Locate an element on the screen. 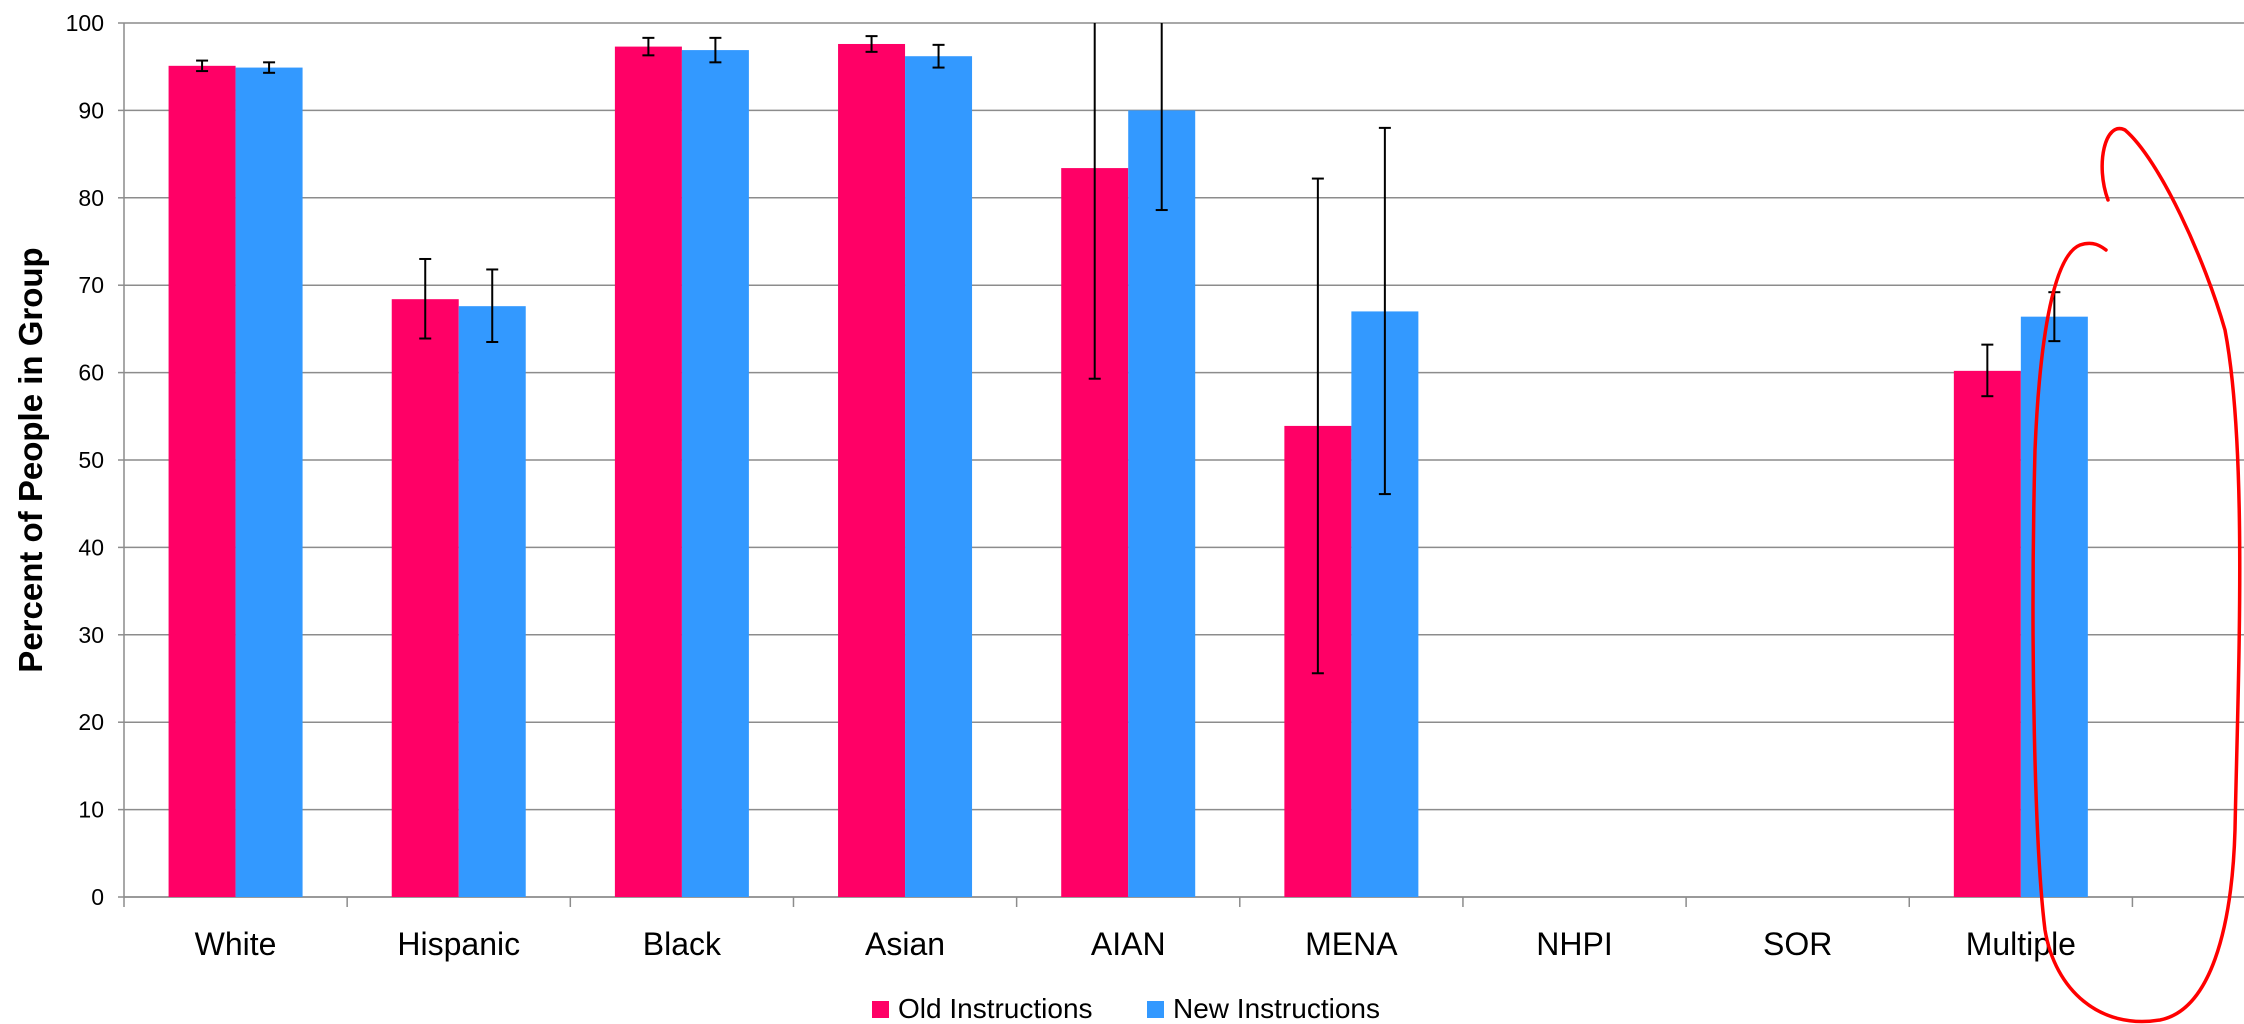 This screenshot has height=1024, width=2244. y-tick-label: 0 is located at coordinates (97, 897).